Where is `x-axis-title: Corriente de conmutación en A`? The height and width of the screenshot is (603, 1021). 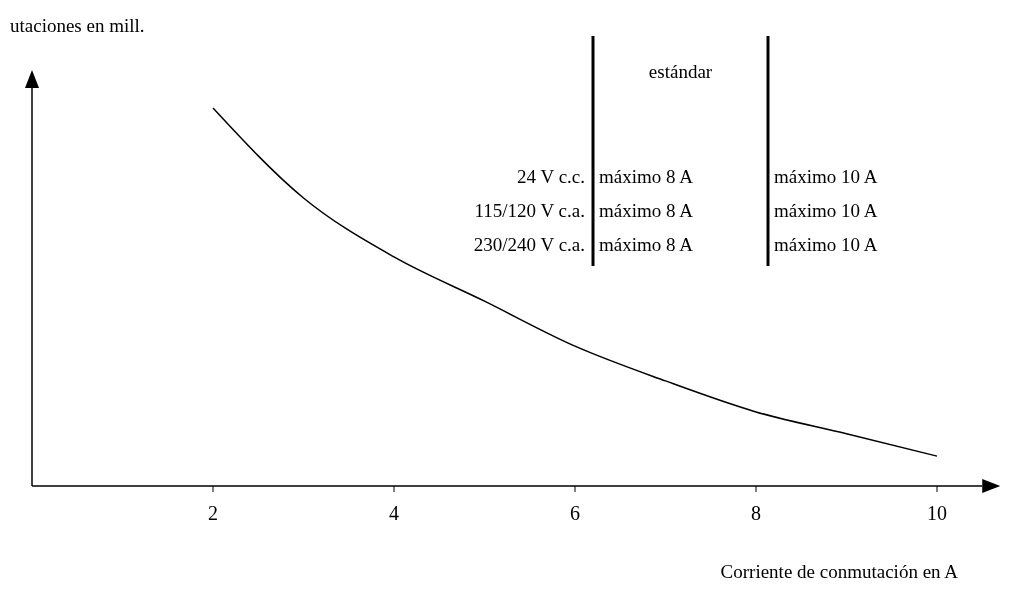
x-axis-title: Corriente de conmutación en A is located at coordinates (839, 571).